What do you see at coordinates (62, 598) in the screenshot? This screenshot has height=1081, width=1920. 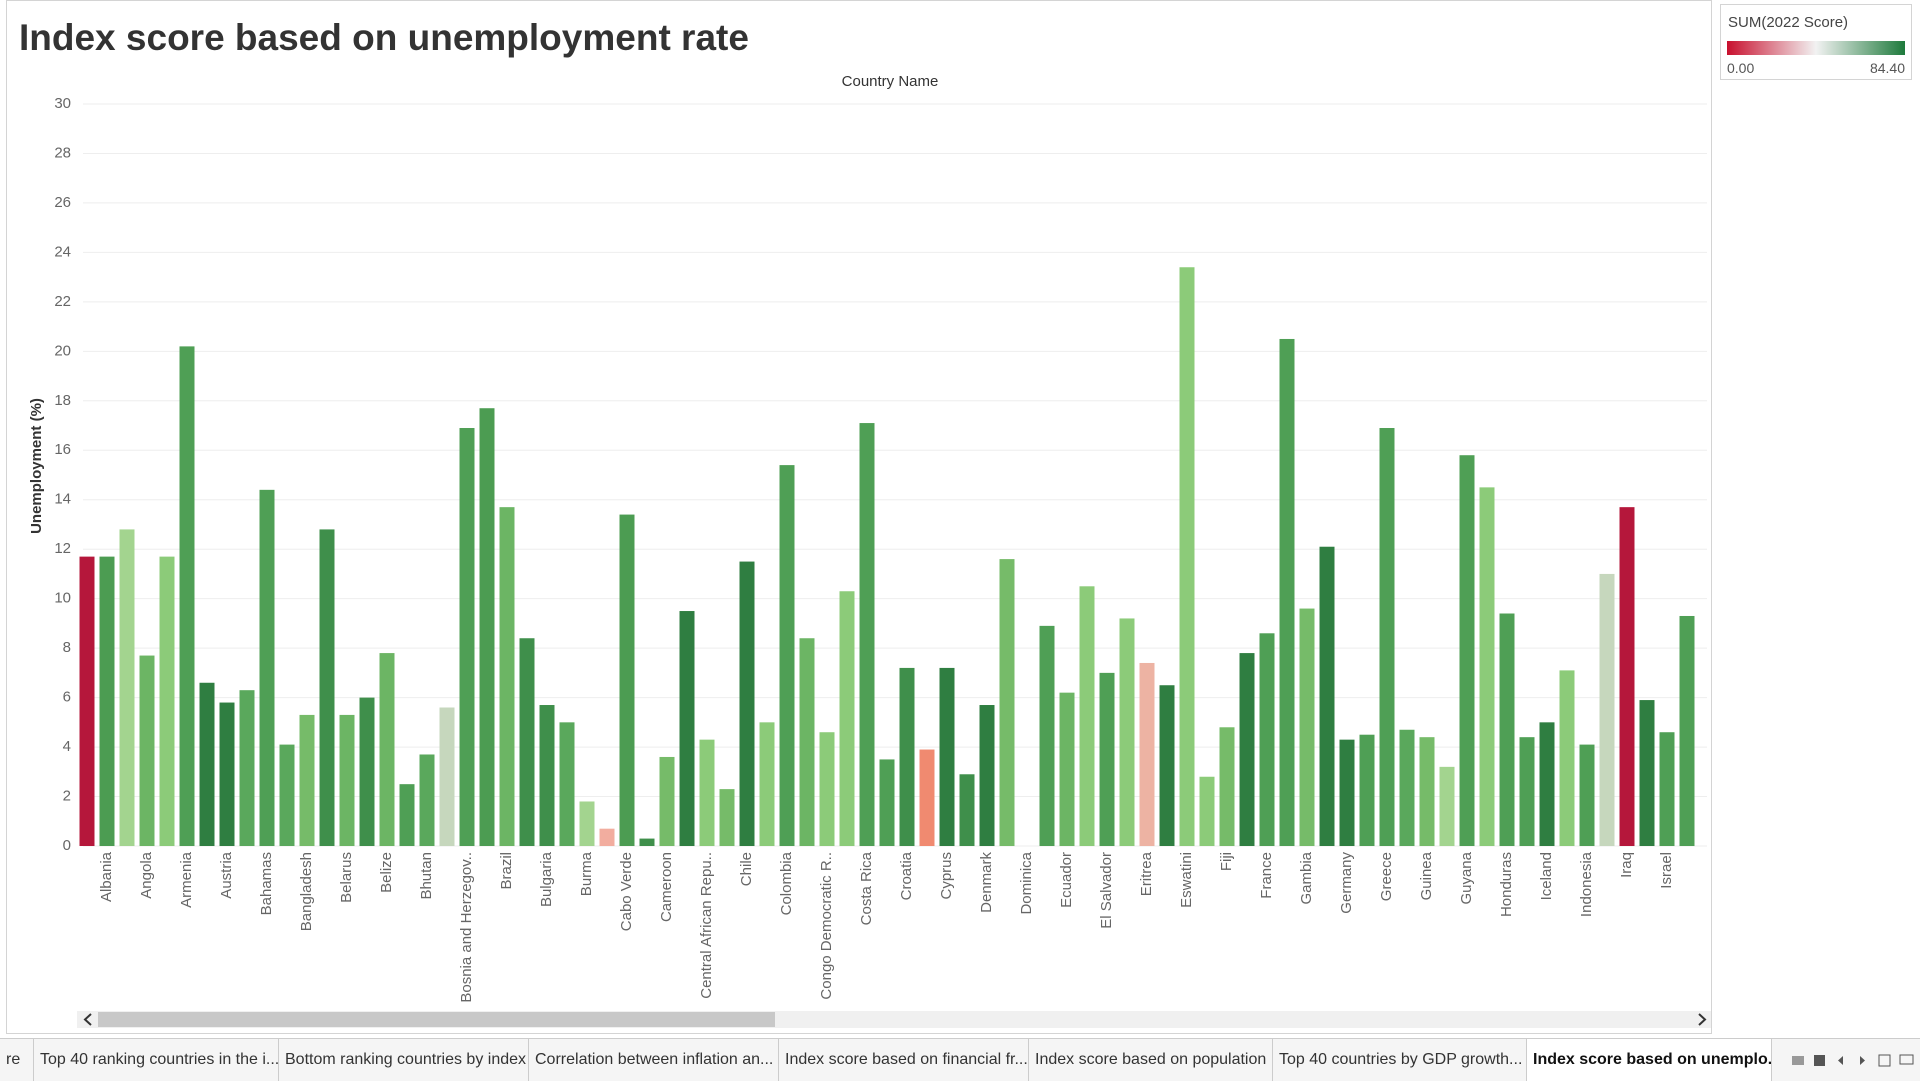 I see `y-tick-label: 10` at bounding box center [62, 598].